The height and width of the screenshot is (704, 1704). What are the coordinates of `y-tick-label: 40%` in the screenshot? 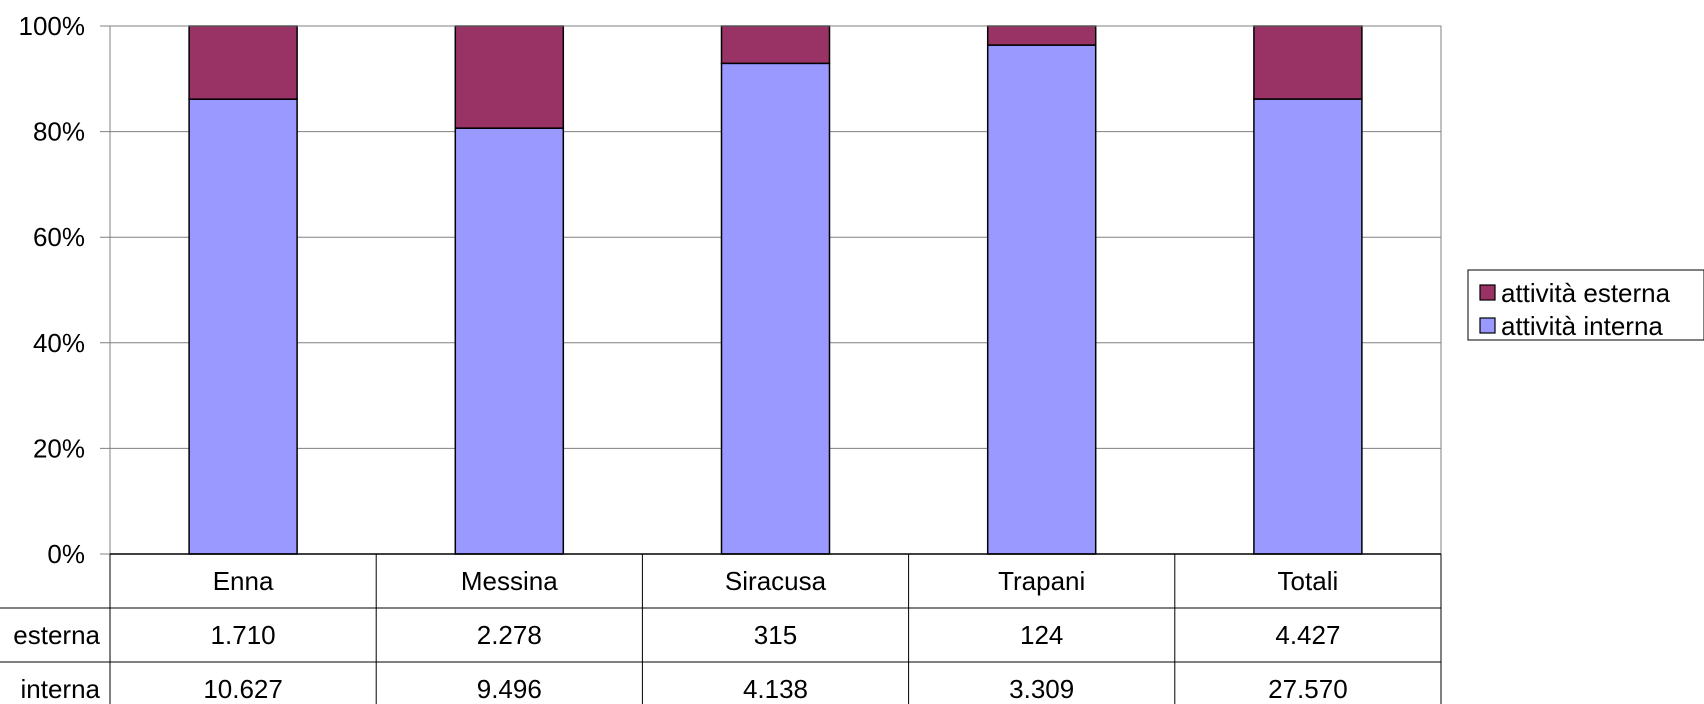 It's located at (59, 343).